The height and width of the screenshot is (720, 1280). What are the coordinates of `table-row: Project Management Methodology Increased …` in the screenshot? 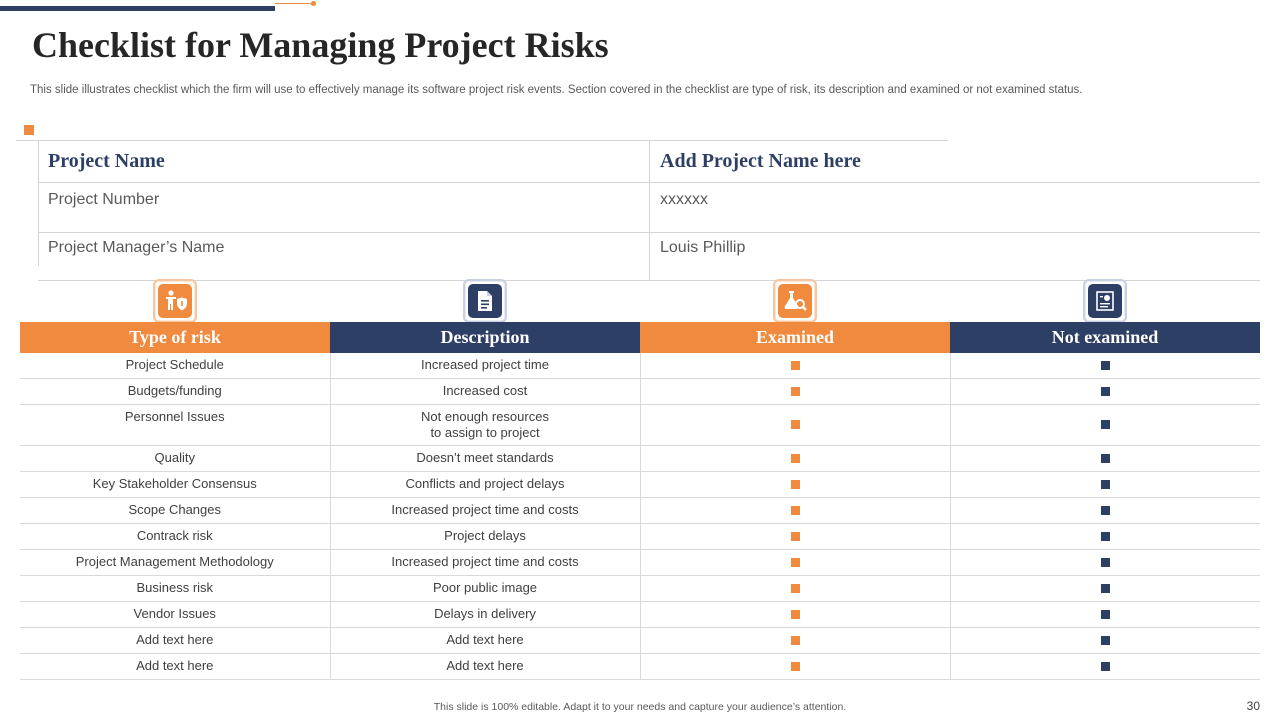 It's located at (640, 562).